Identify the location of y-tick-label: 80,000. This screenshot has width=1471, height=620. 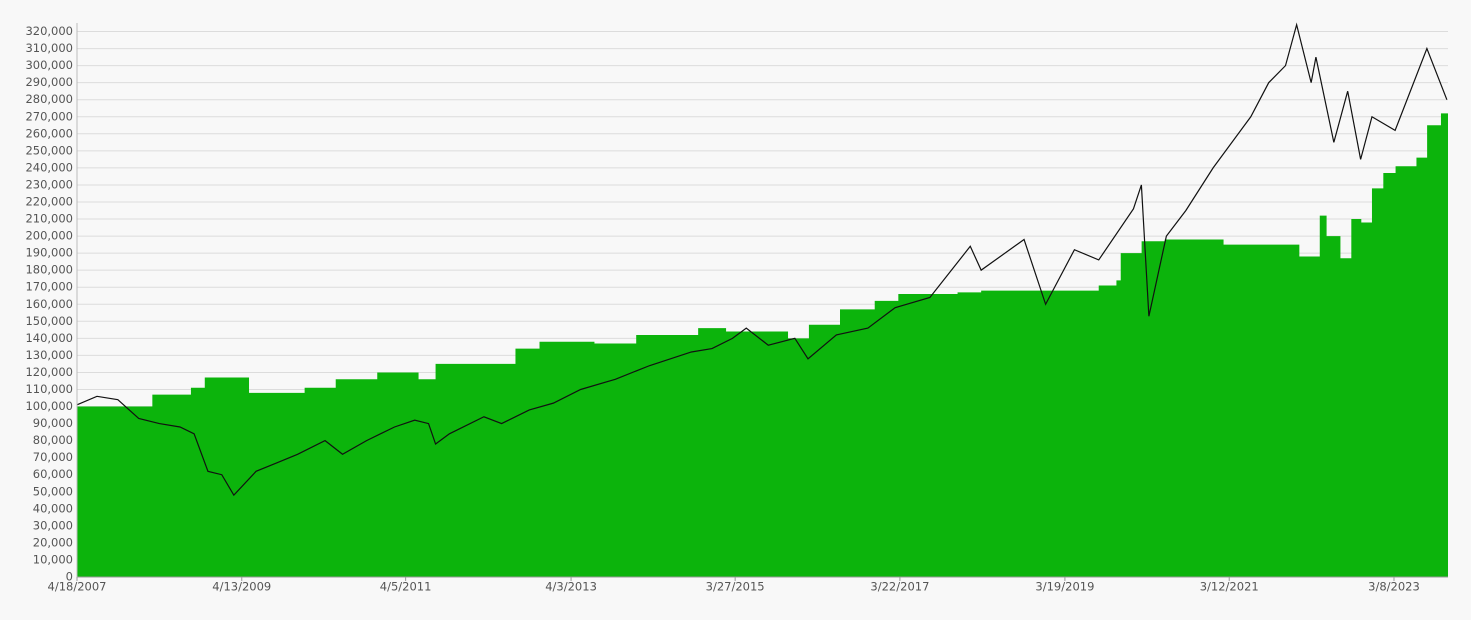
(53, 440).